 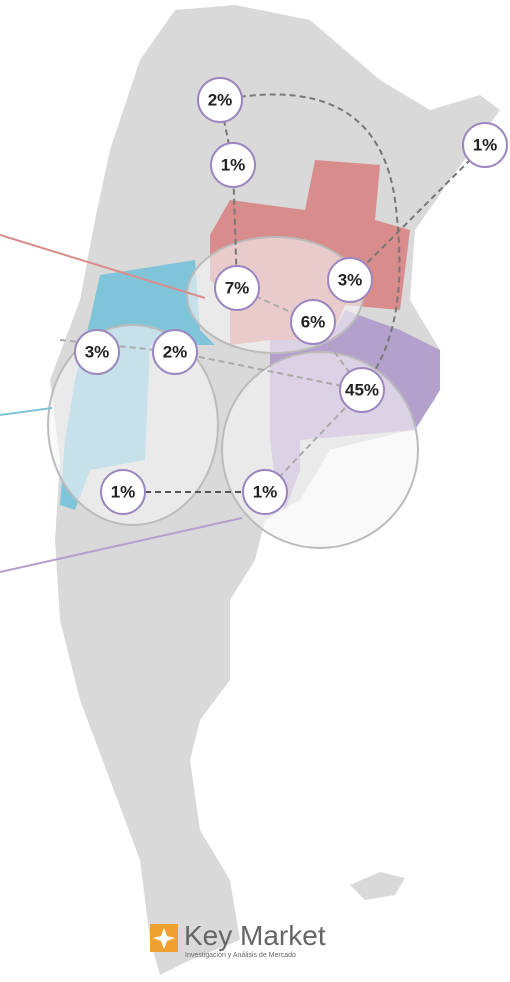 I want to click on zone-circle, so click(x=133, y=425).